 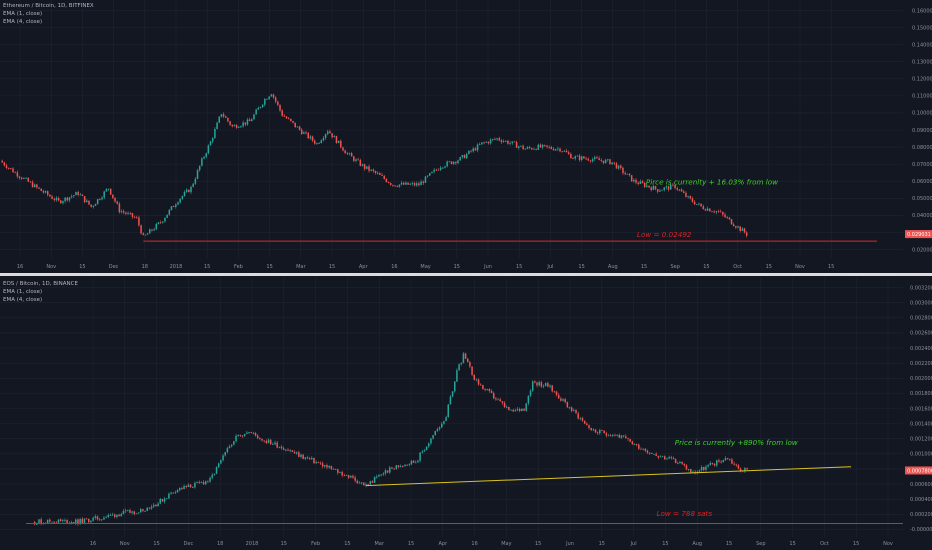 What do you see at coordinates (674, 267) in the screenshot?
I see `x-tick-label: Sep` at bounding box center [674, 267].